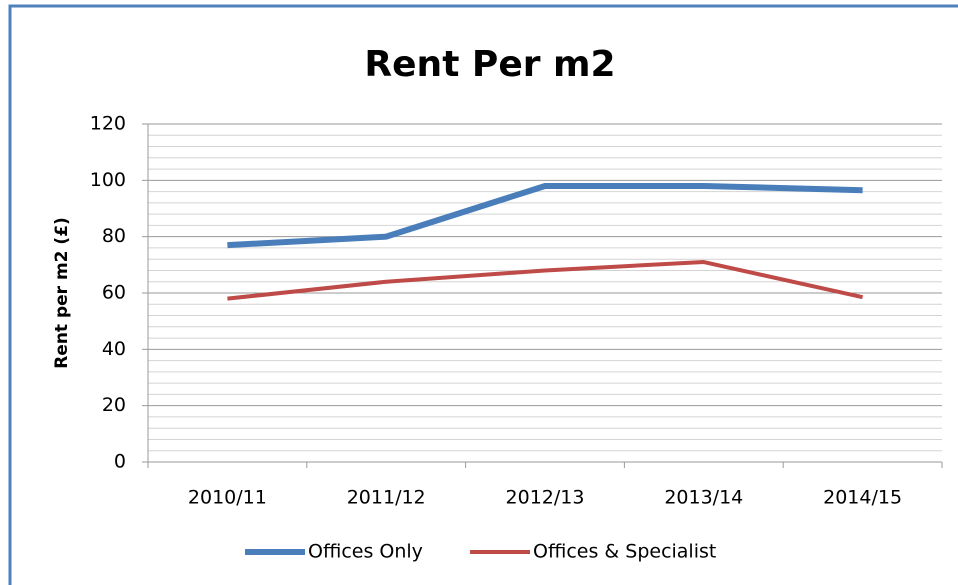 The width and height of the screenshot is (958, 585). What do you see at coordinates (862, 498) in the screenshot?
I see `x-tick-label: 2014/15` at bounding box center [862, 498].